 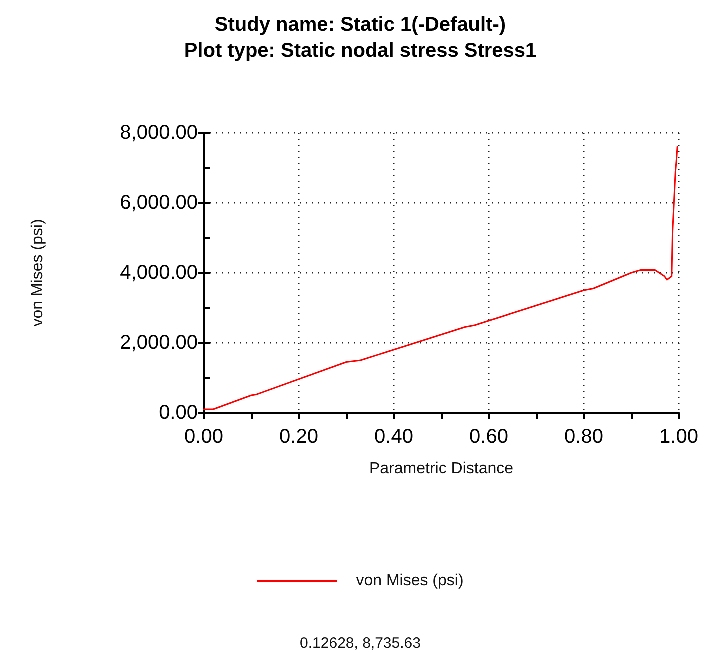 What do you see at coordinates (159, 343) in the screenshot?
I see `y-tick-label: 2,000.00` at bounding box center [159, 343].